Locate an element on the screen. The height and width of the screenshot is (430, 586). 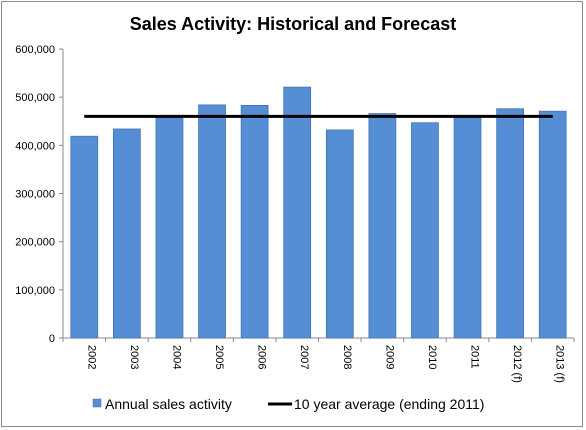
x-tick-label: 2009 is located at coordinates (389, 357).